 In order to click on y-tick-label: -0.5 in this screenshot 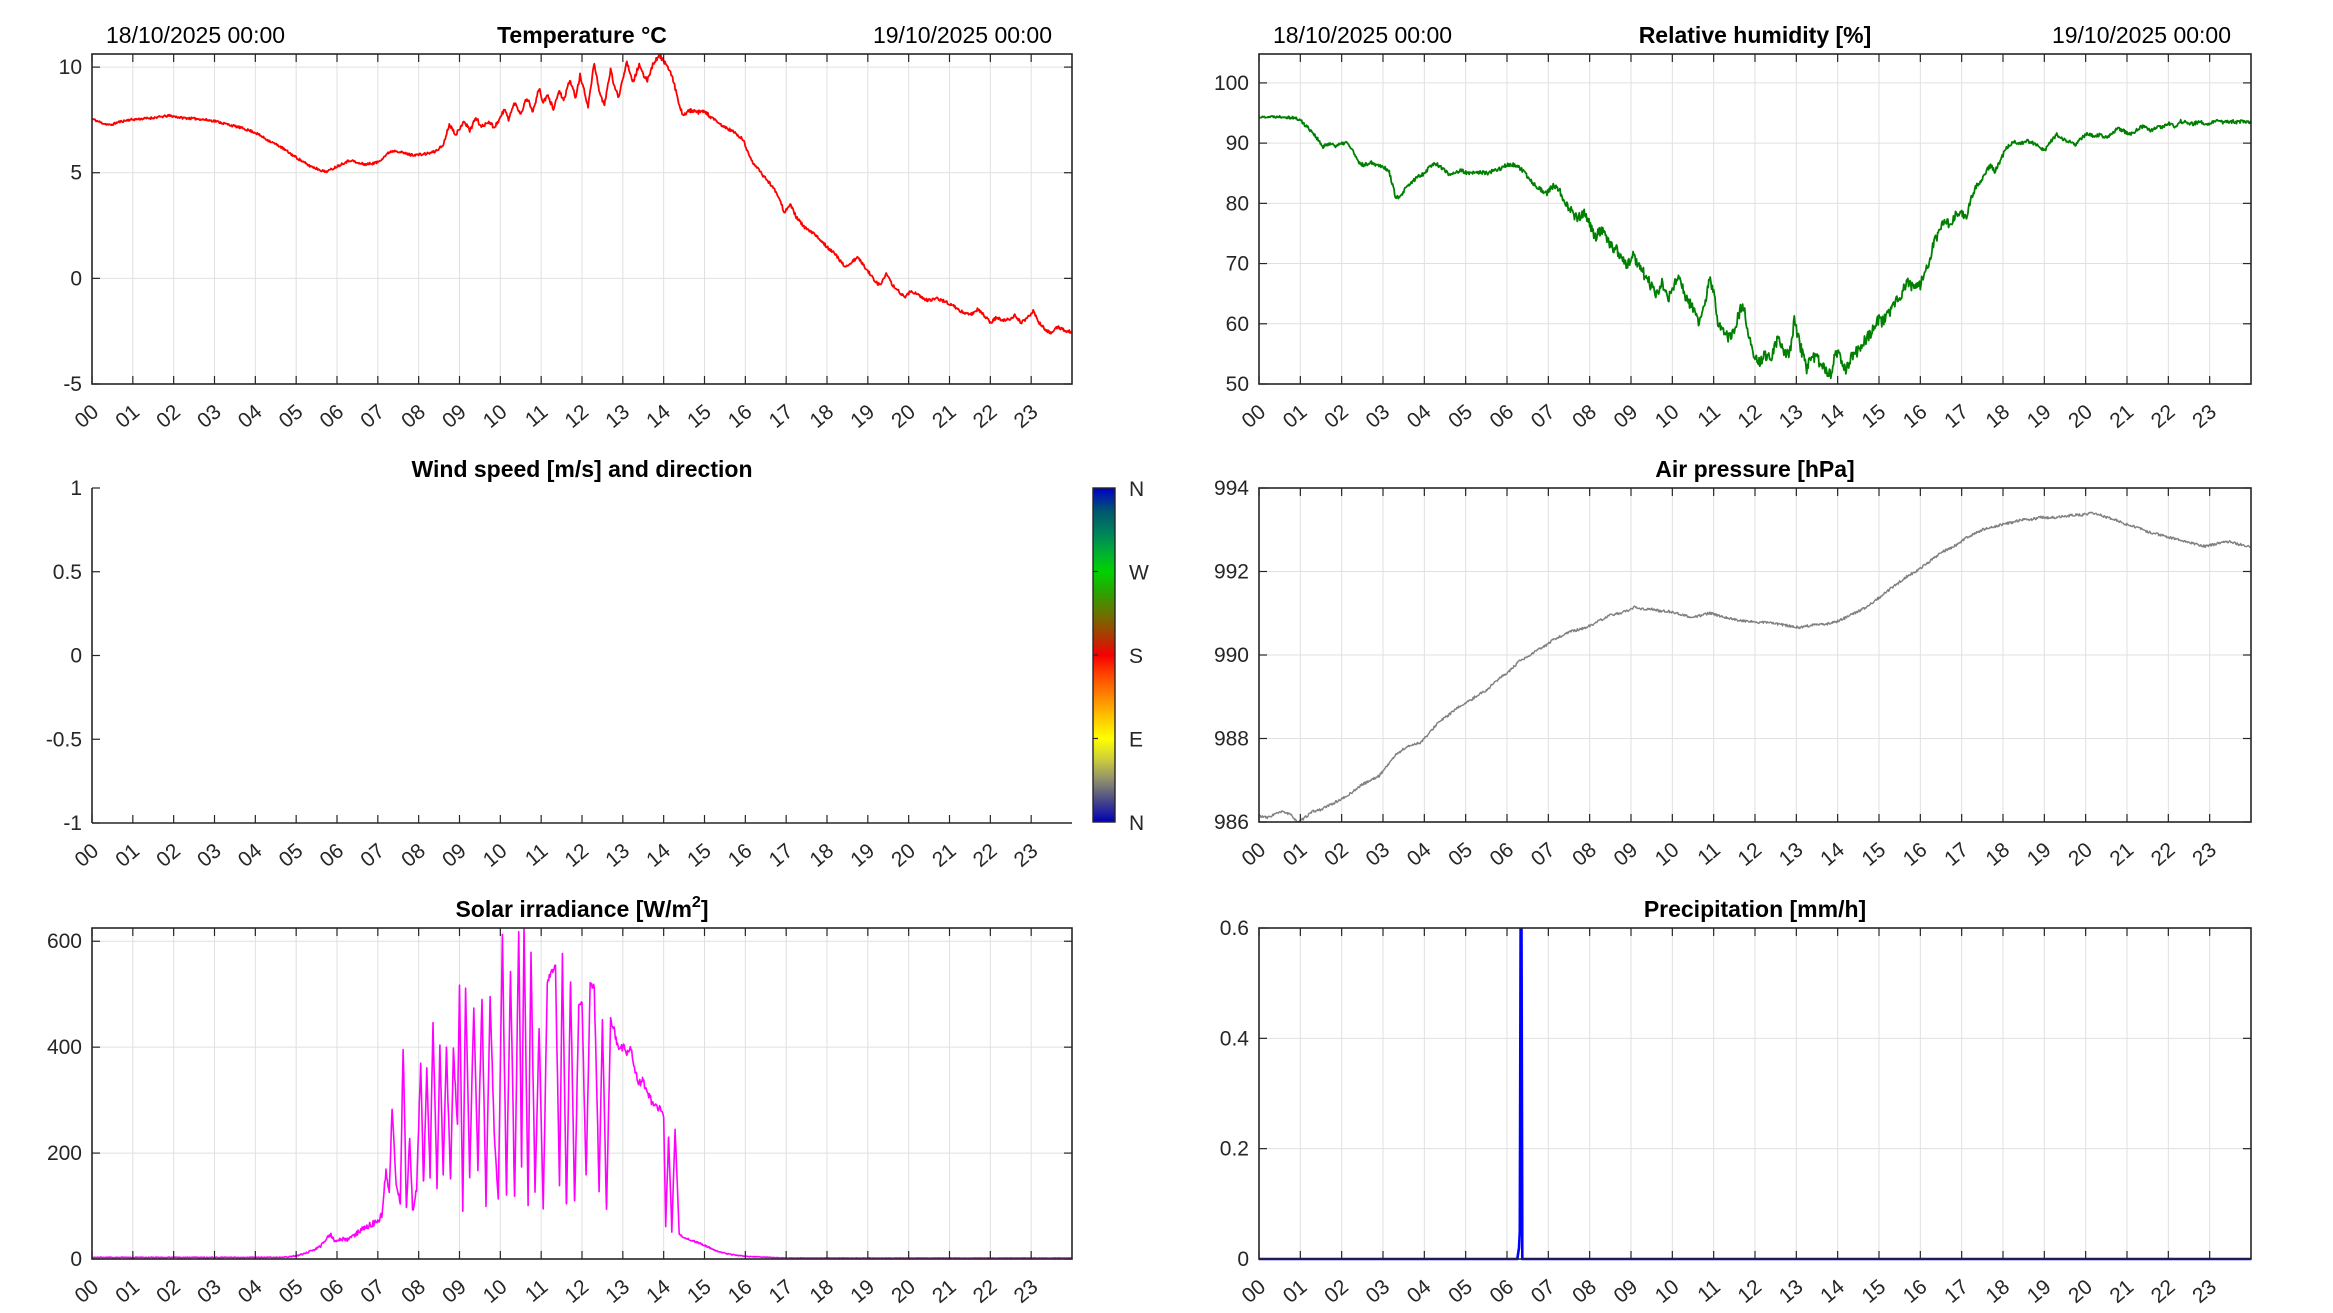, I will do `click(64, 739)`.